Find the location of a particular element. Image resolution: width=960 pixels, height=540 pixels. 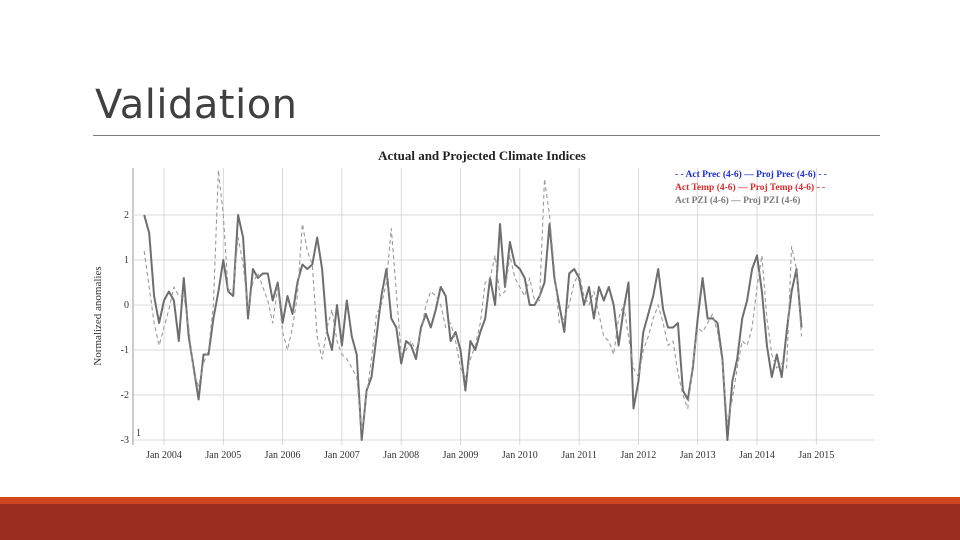

x-tick-label: Jan 2014 is located at coordinates (757, 455).